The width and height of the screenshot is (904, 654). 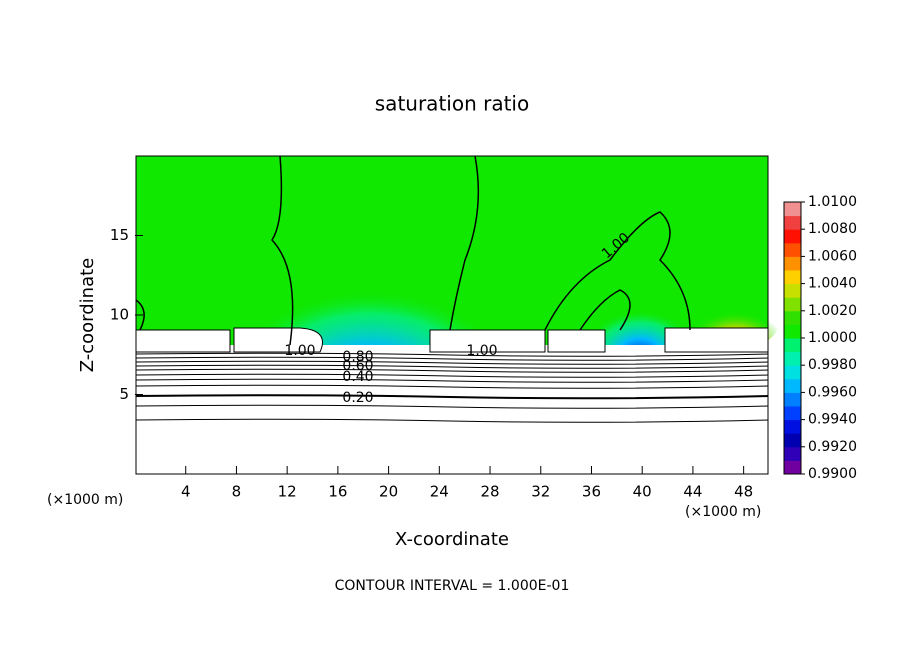 What do you see at coordinates (832, 202) in the screenshot?
I see `colorbar-tick-label: 1.0100` at bounding box center [832, 202].